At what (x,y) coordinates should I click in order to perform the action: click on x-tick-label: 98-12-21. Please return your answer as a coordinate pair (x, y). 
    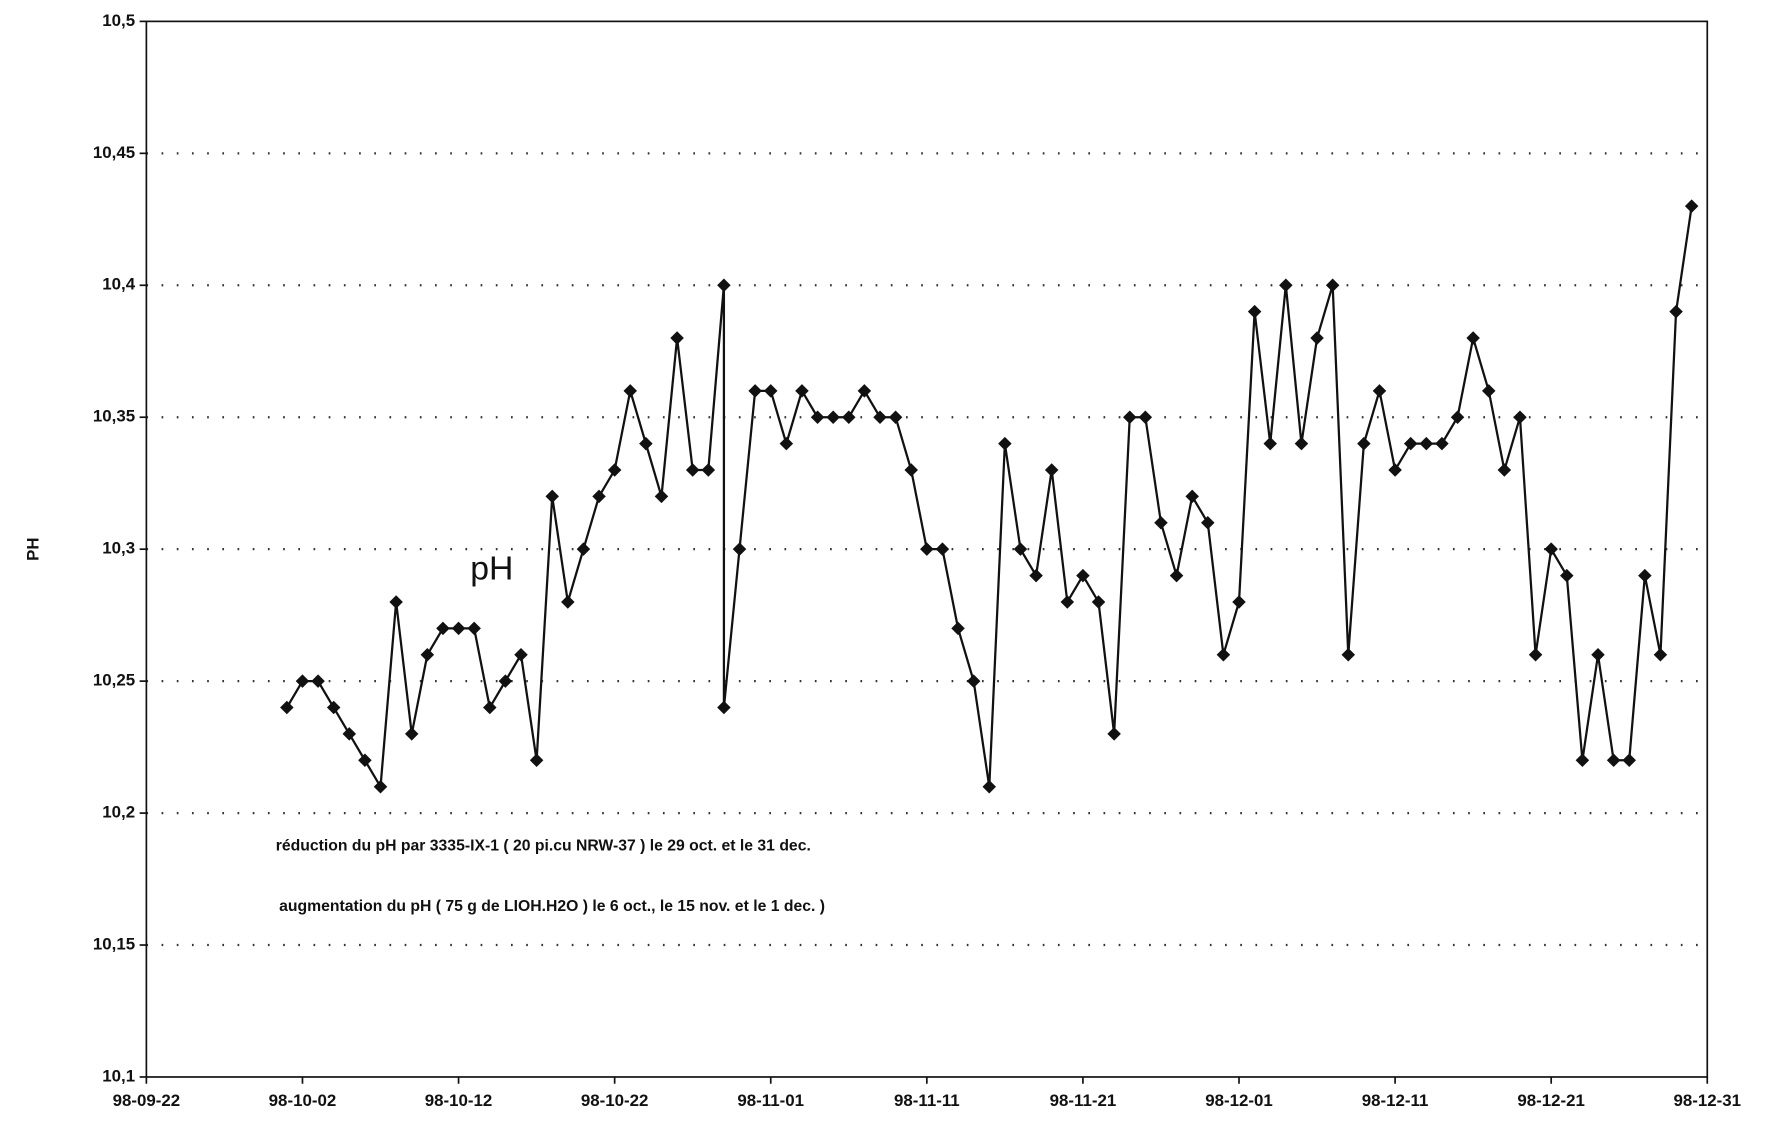
    Looking at the image, I should click on (1551, 1100).